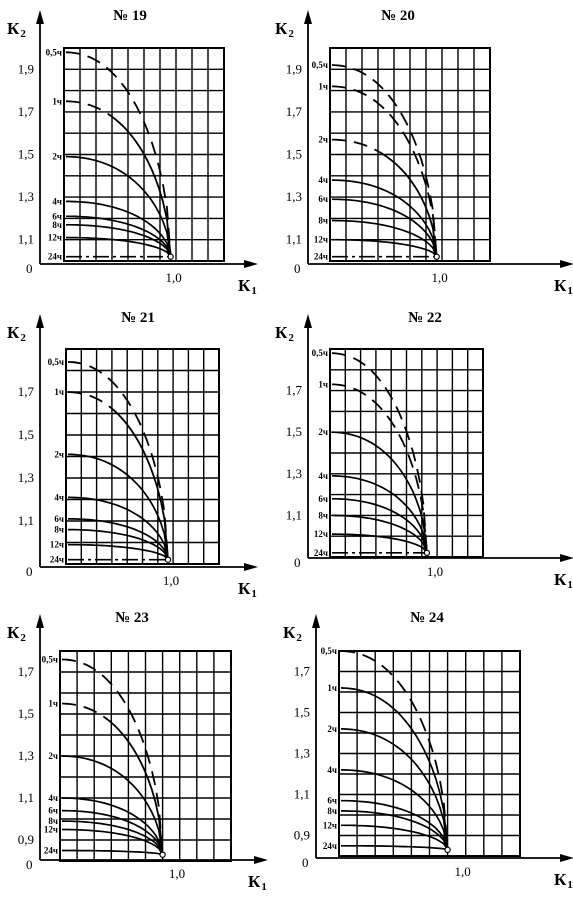 The image size is (573, 905). Describe the element at coordinates (427, 618) in the screenshot. I see `chart-title: № 24` at that location.